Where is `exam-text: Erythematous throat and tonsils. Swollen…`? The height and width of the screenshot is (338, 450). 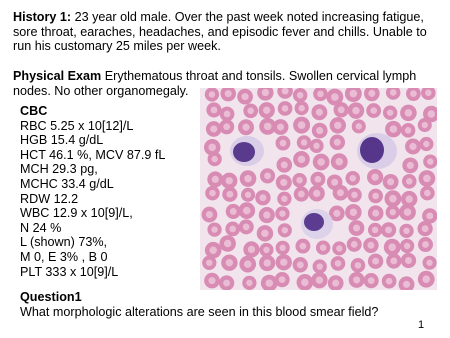
exam-text: Erythematous throat and tonsils. Swollen… is located at coordinates (215, 83).